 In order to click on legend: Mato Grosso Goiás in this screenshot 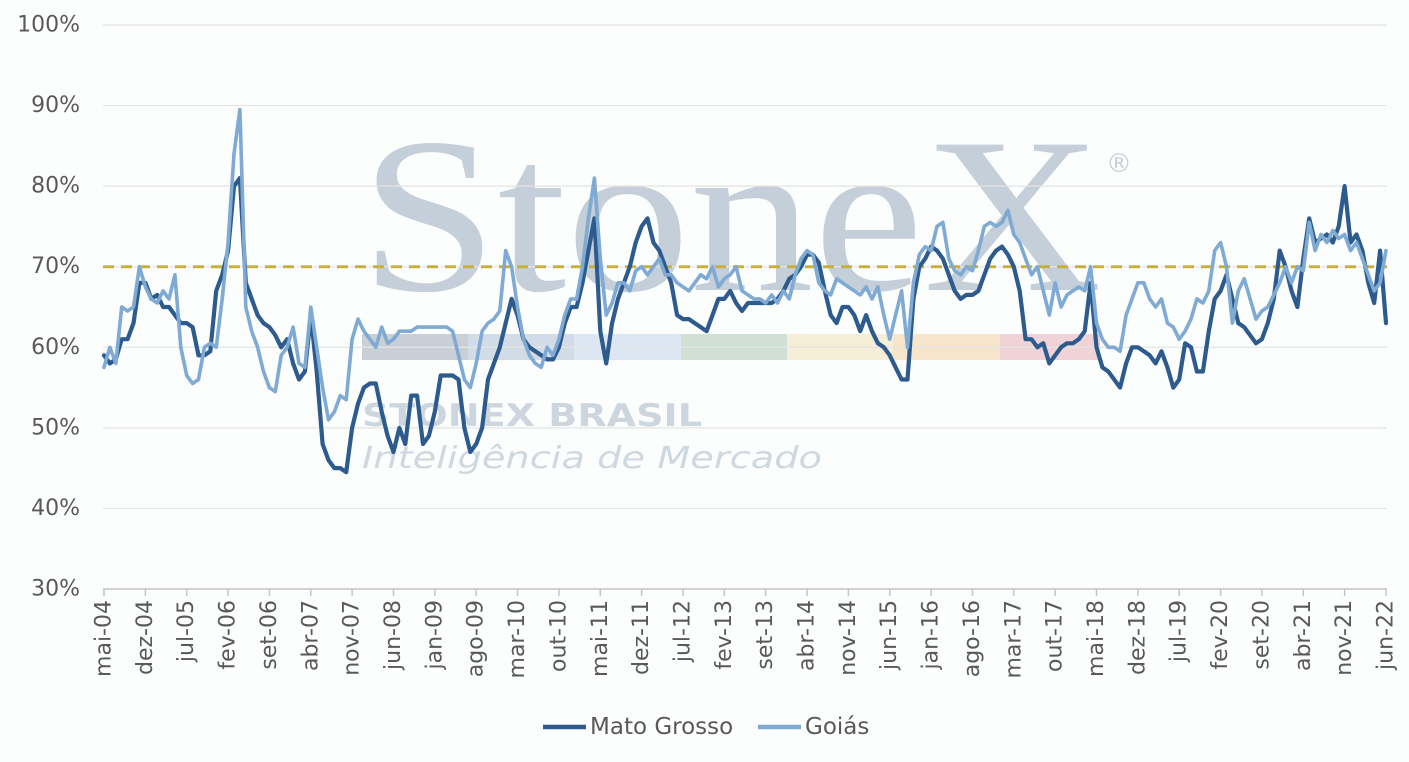, I will do `click(706, 727)`.